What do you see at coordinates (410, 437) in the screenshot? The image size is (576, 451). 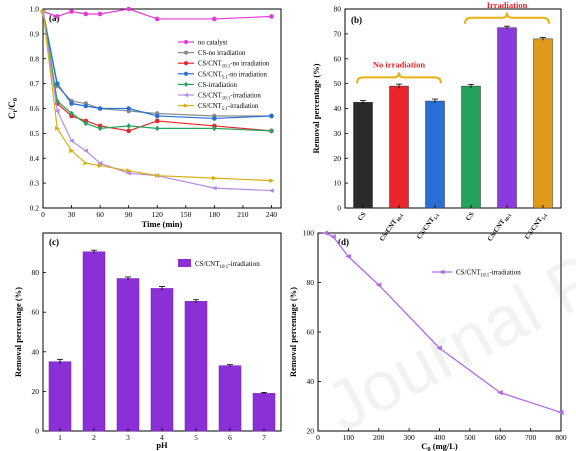 I see `panel-d-xtick-label: 300` at bounding box center [410, 437].